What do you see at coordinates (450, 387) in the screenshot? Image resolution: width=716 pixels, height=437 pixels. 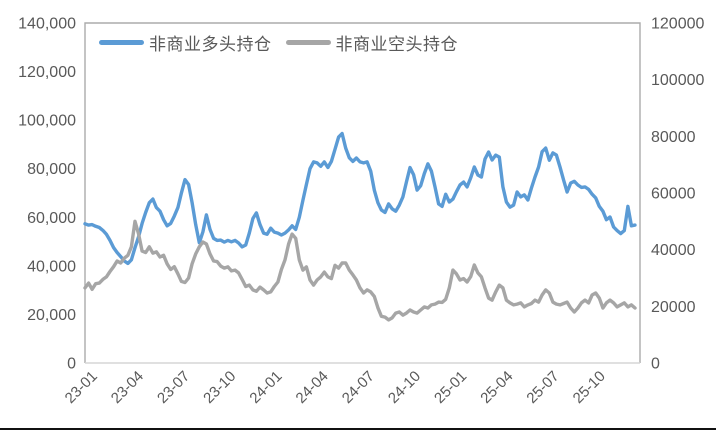 I see `x-axis-tick-label: 25-01` at bounding box center [450, 387].